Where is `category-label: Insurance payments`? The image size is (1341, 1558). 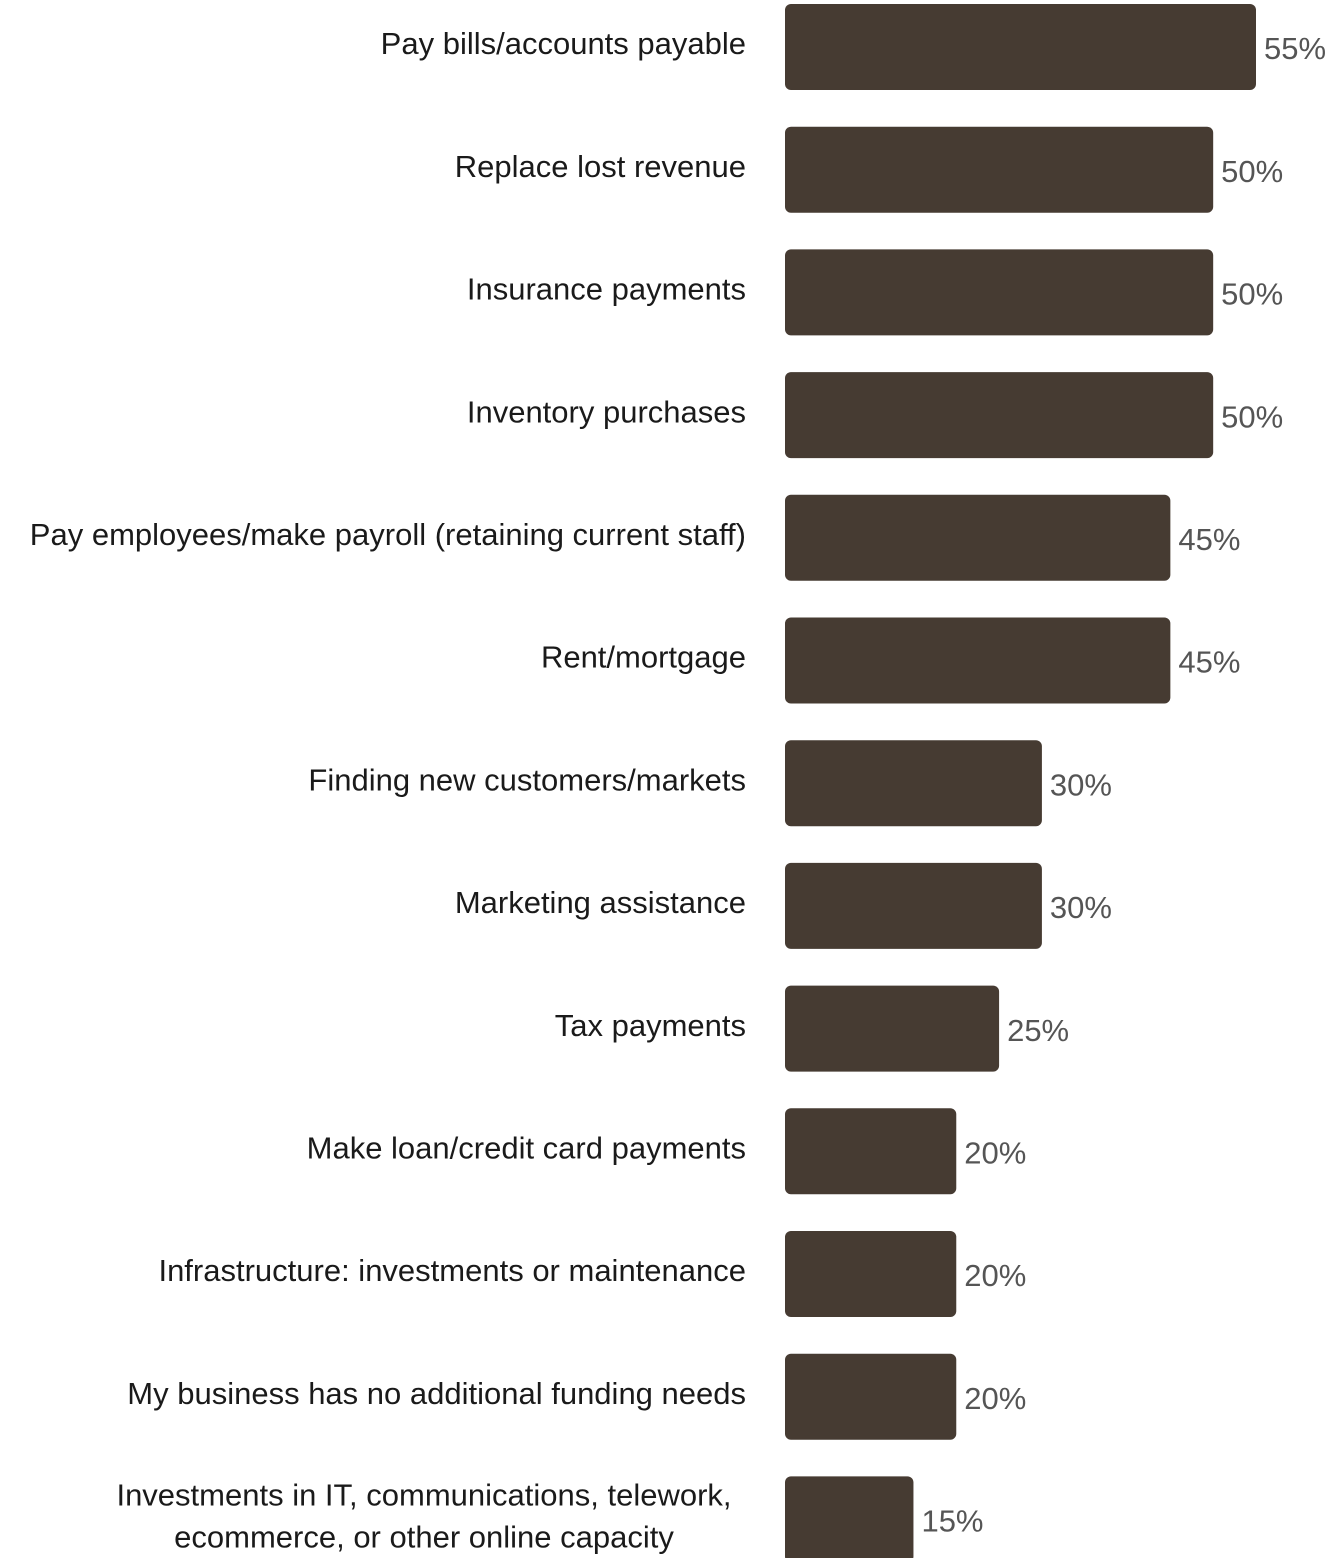 category-label: Insurance payments is located at coordinates (606, 289).